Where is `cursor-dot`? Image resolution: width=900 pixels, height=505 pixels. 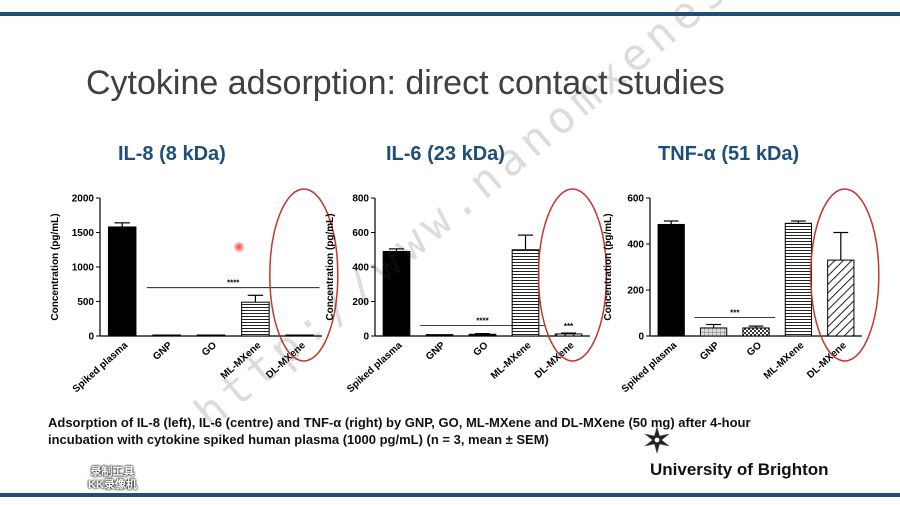 cursor-dot is located at coordinates (239, 247).